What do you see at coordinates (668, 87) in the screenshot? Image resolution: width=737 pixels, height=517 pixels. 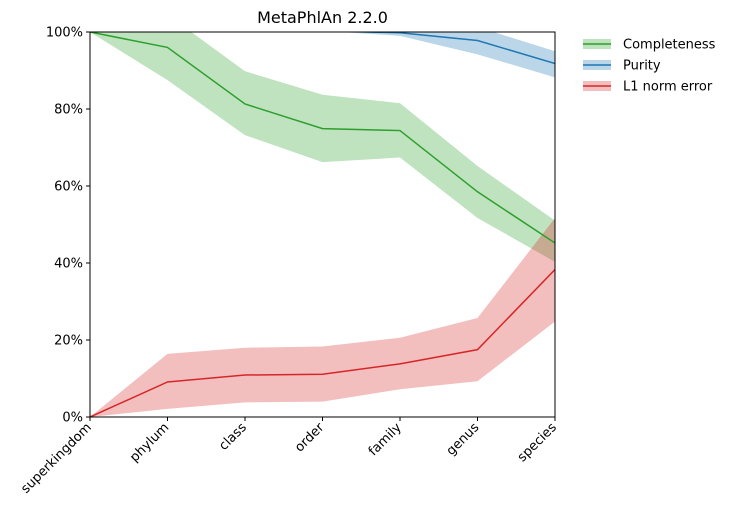 I see `legend-label: L1 norm error` at bounding box center [668, 87].